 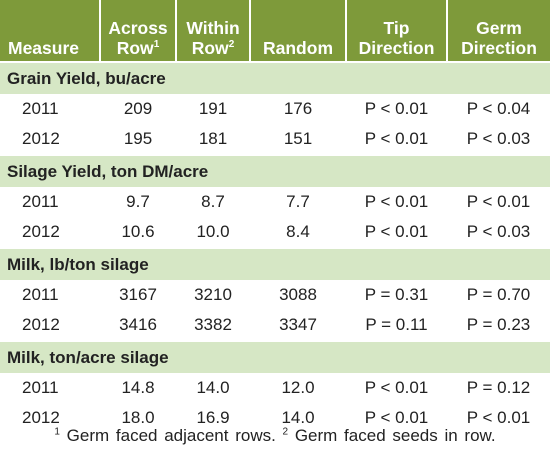 What do you see at coordinates (171, 435) in the screenshot?
I see `footnote-text-1: Germ faced adjacent rows.` at bounding box center [171, 435].